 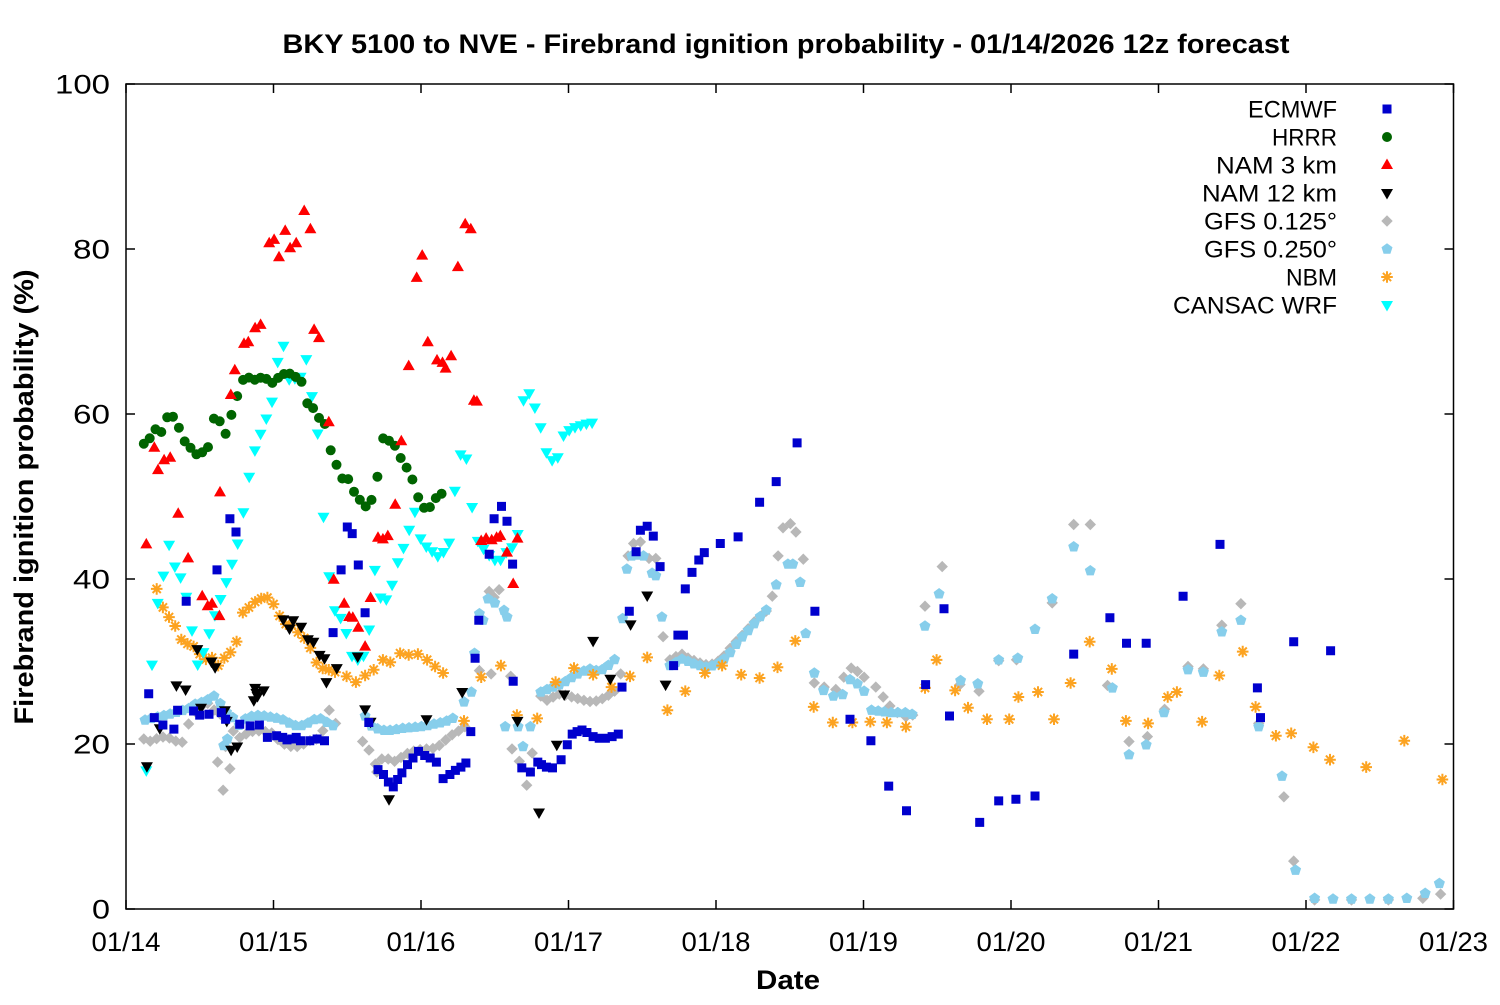 What do you see at coordinates (101, 910) in the screenshot?
I see `svg-text: 0` at bounding box center [101, 910].